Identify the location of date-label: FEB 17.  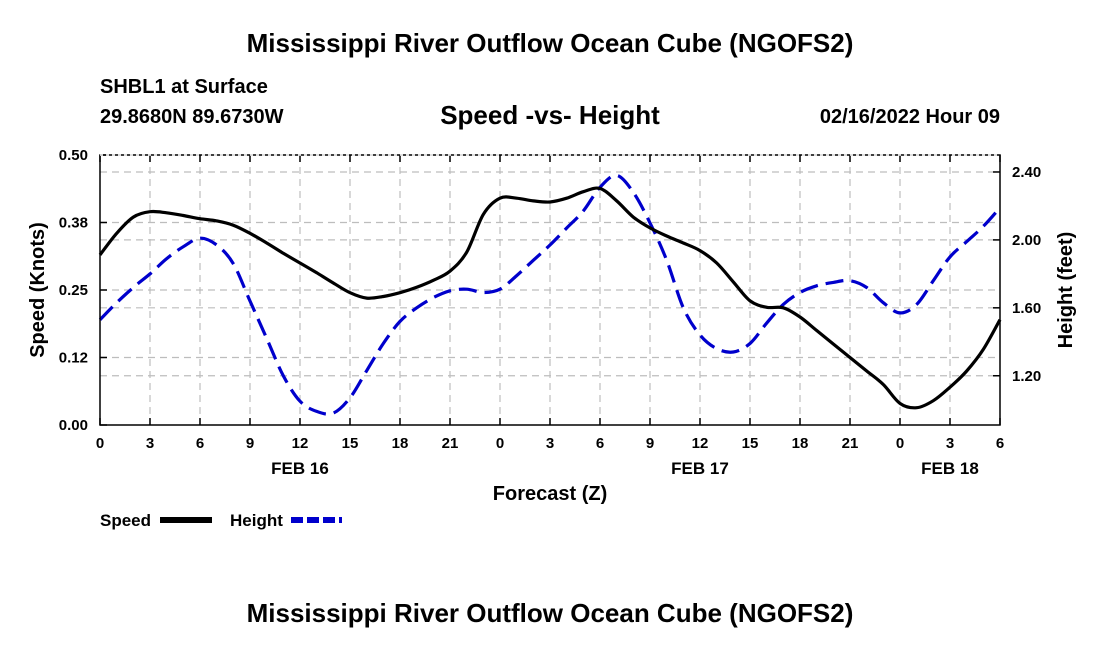
(700, 468).